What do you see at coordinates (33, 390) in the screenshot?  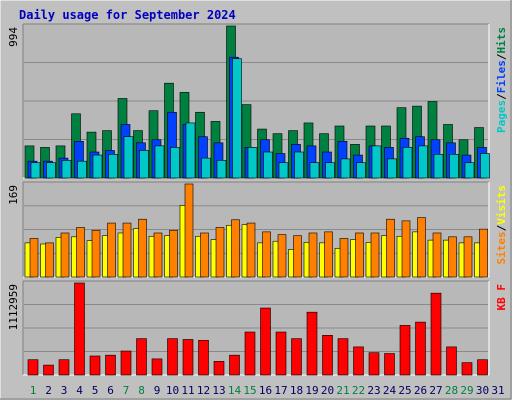 I see `x-tick-label: 1` at bounding box center [33, 390].